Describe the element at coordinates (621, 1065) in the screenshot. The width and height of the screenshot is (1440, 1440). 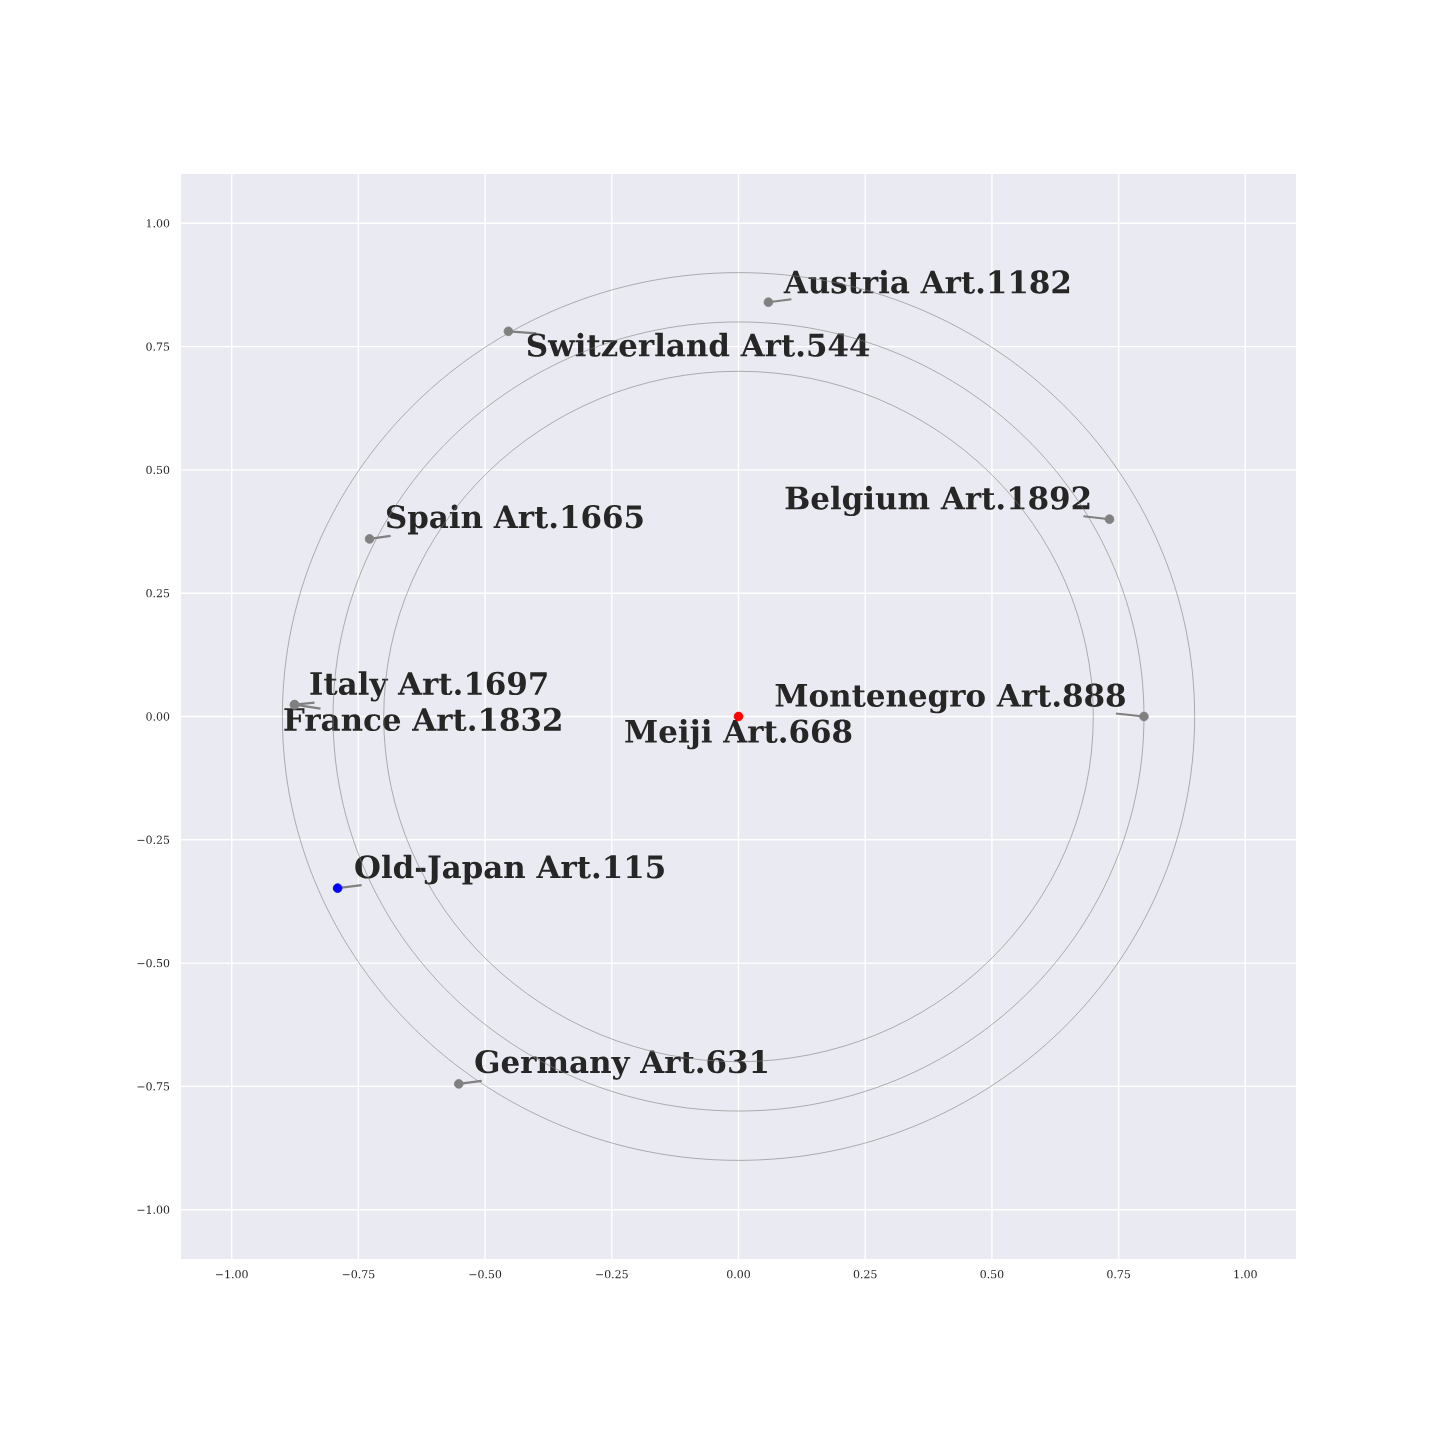
I see `annotation: Germany Art.631` at that location.